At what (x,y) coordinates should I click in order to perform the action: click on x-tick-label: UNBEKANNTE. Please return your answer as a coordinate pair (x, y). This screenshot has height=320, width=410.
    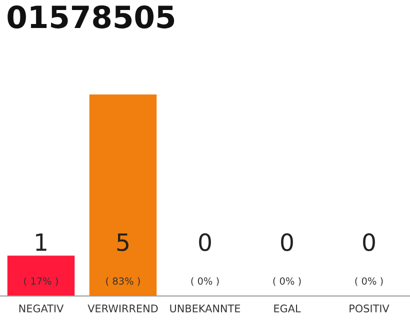
    Looking at the image, I should click on (205, 308).